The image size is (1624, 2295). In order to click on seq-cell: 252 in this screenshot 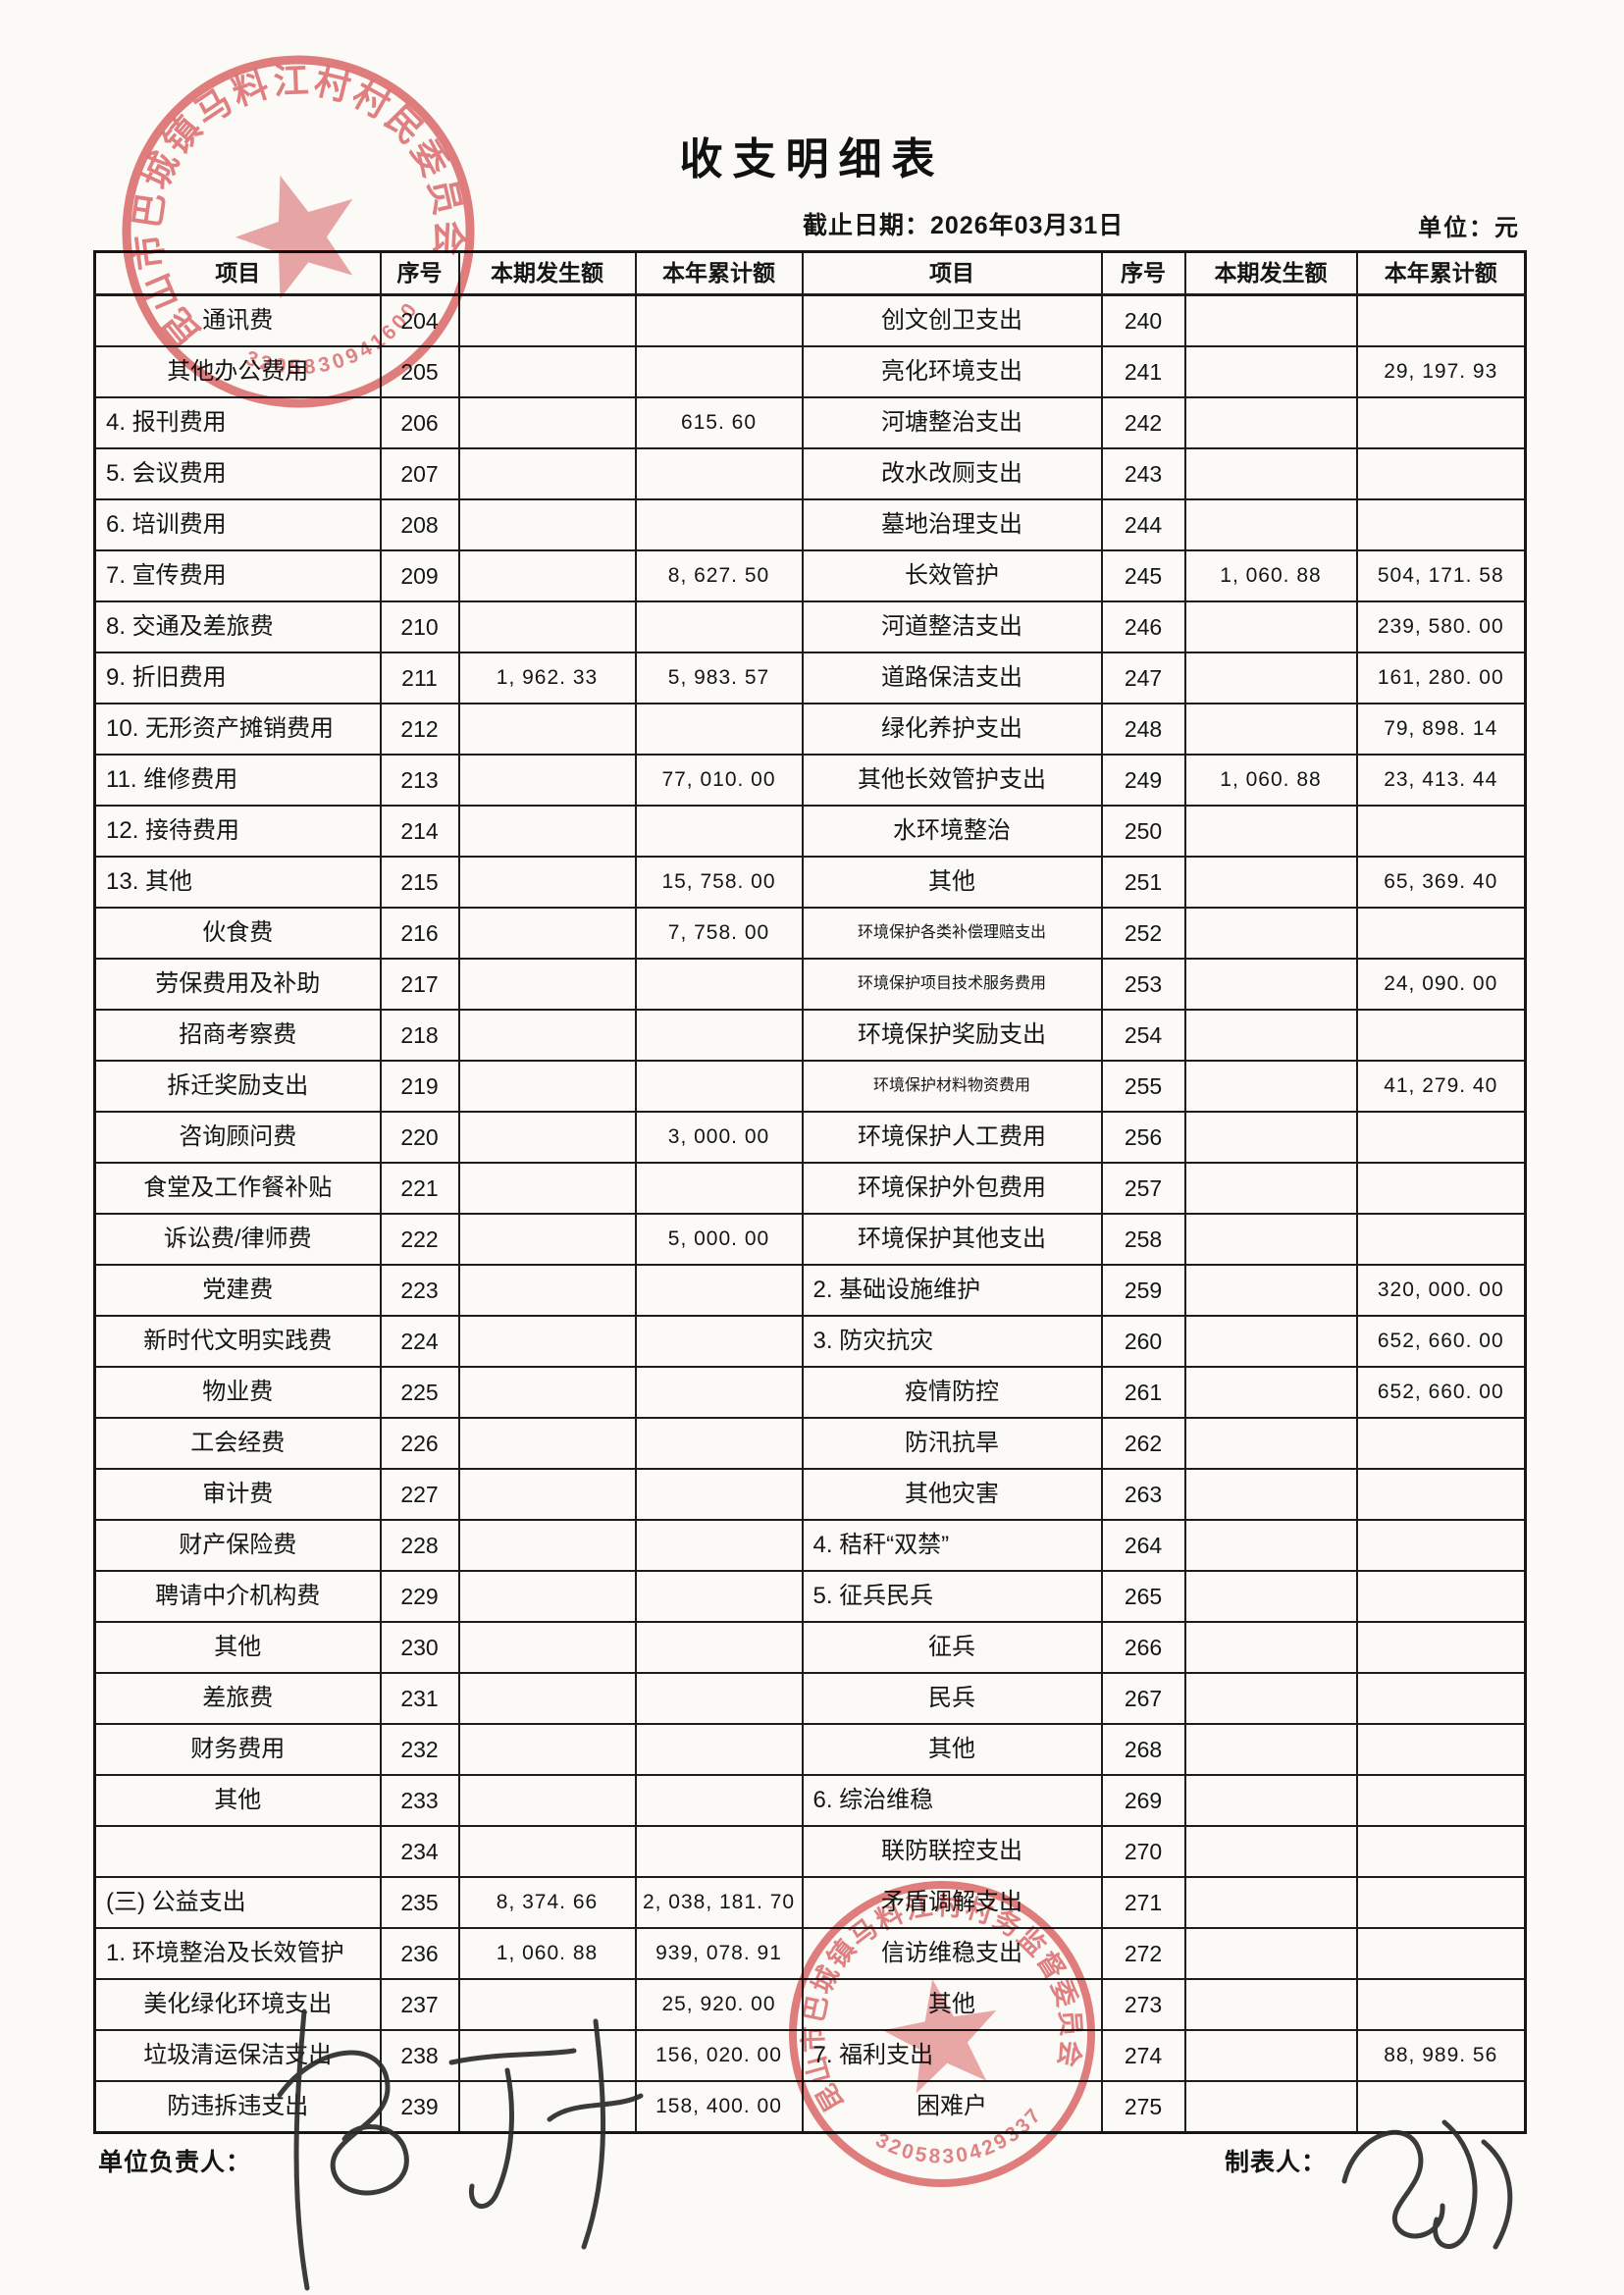, I will do `click(1143, 934)`.